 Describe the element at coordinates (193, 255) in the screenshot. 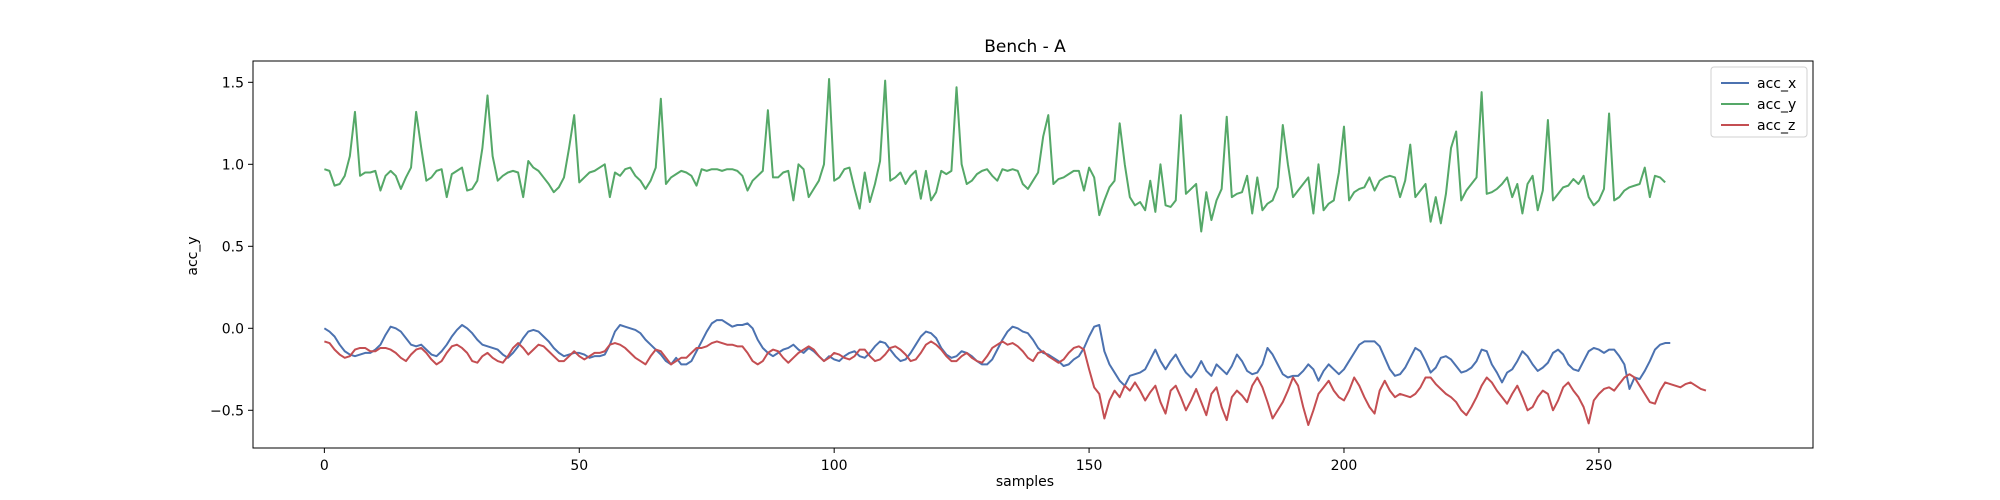

I see `y-axis-label: acc_y` at that location.